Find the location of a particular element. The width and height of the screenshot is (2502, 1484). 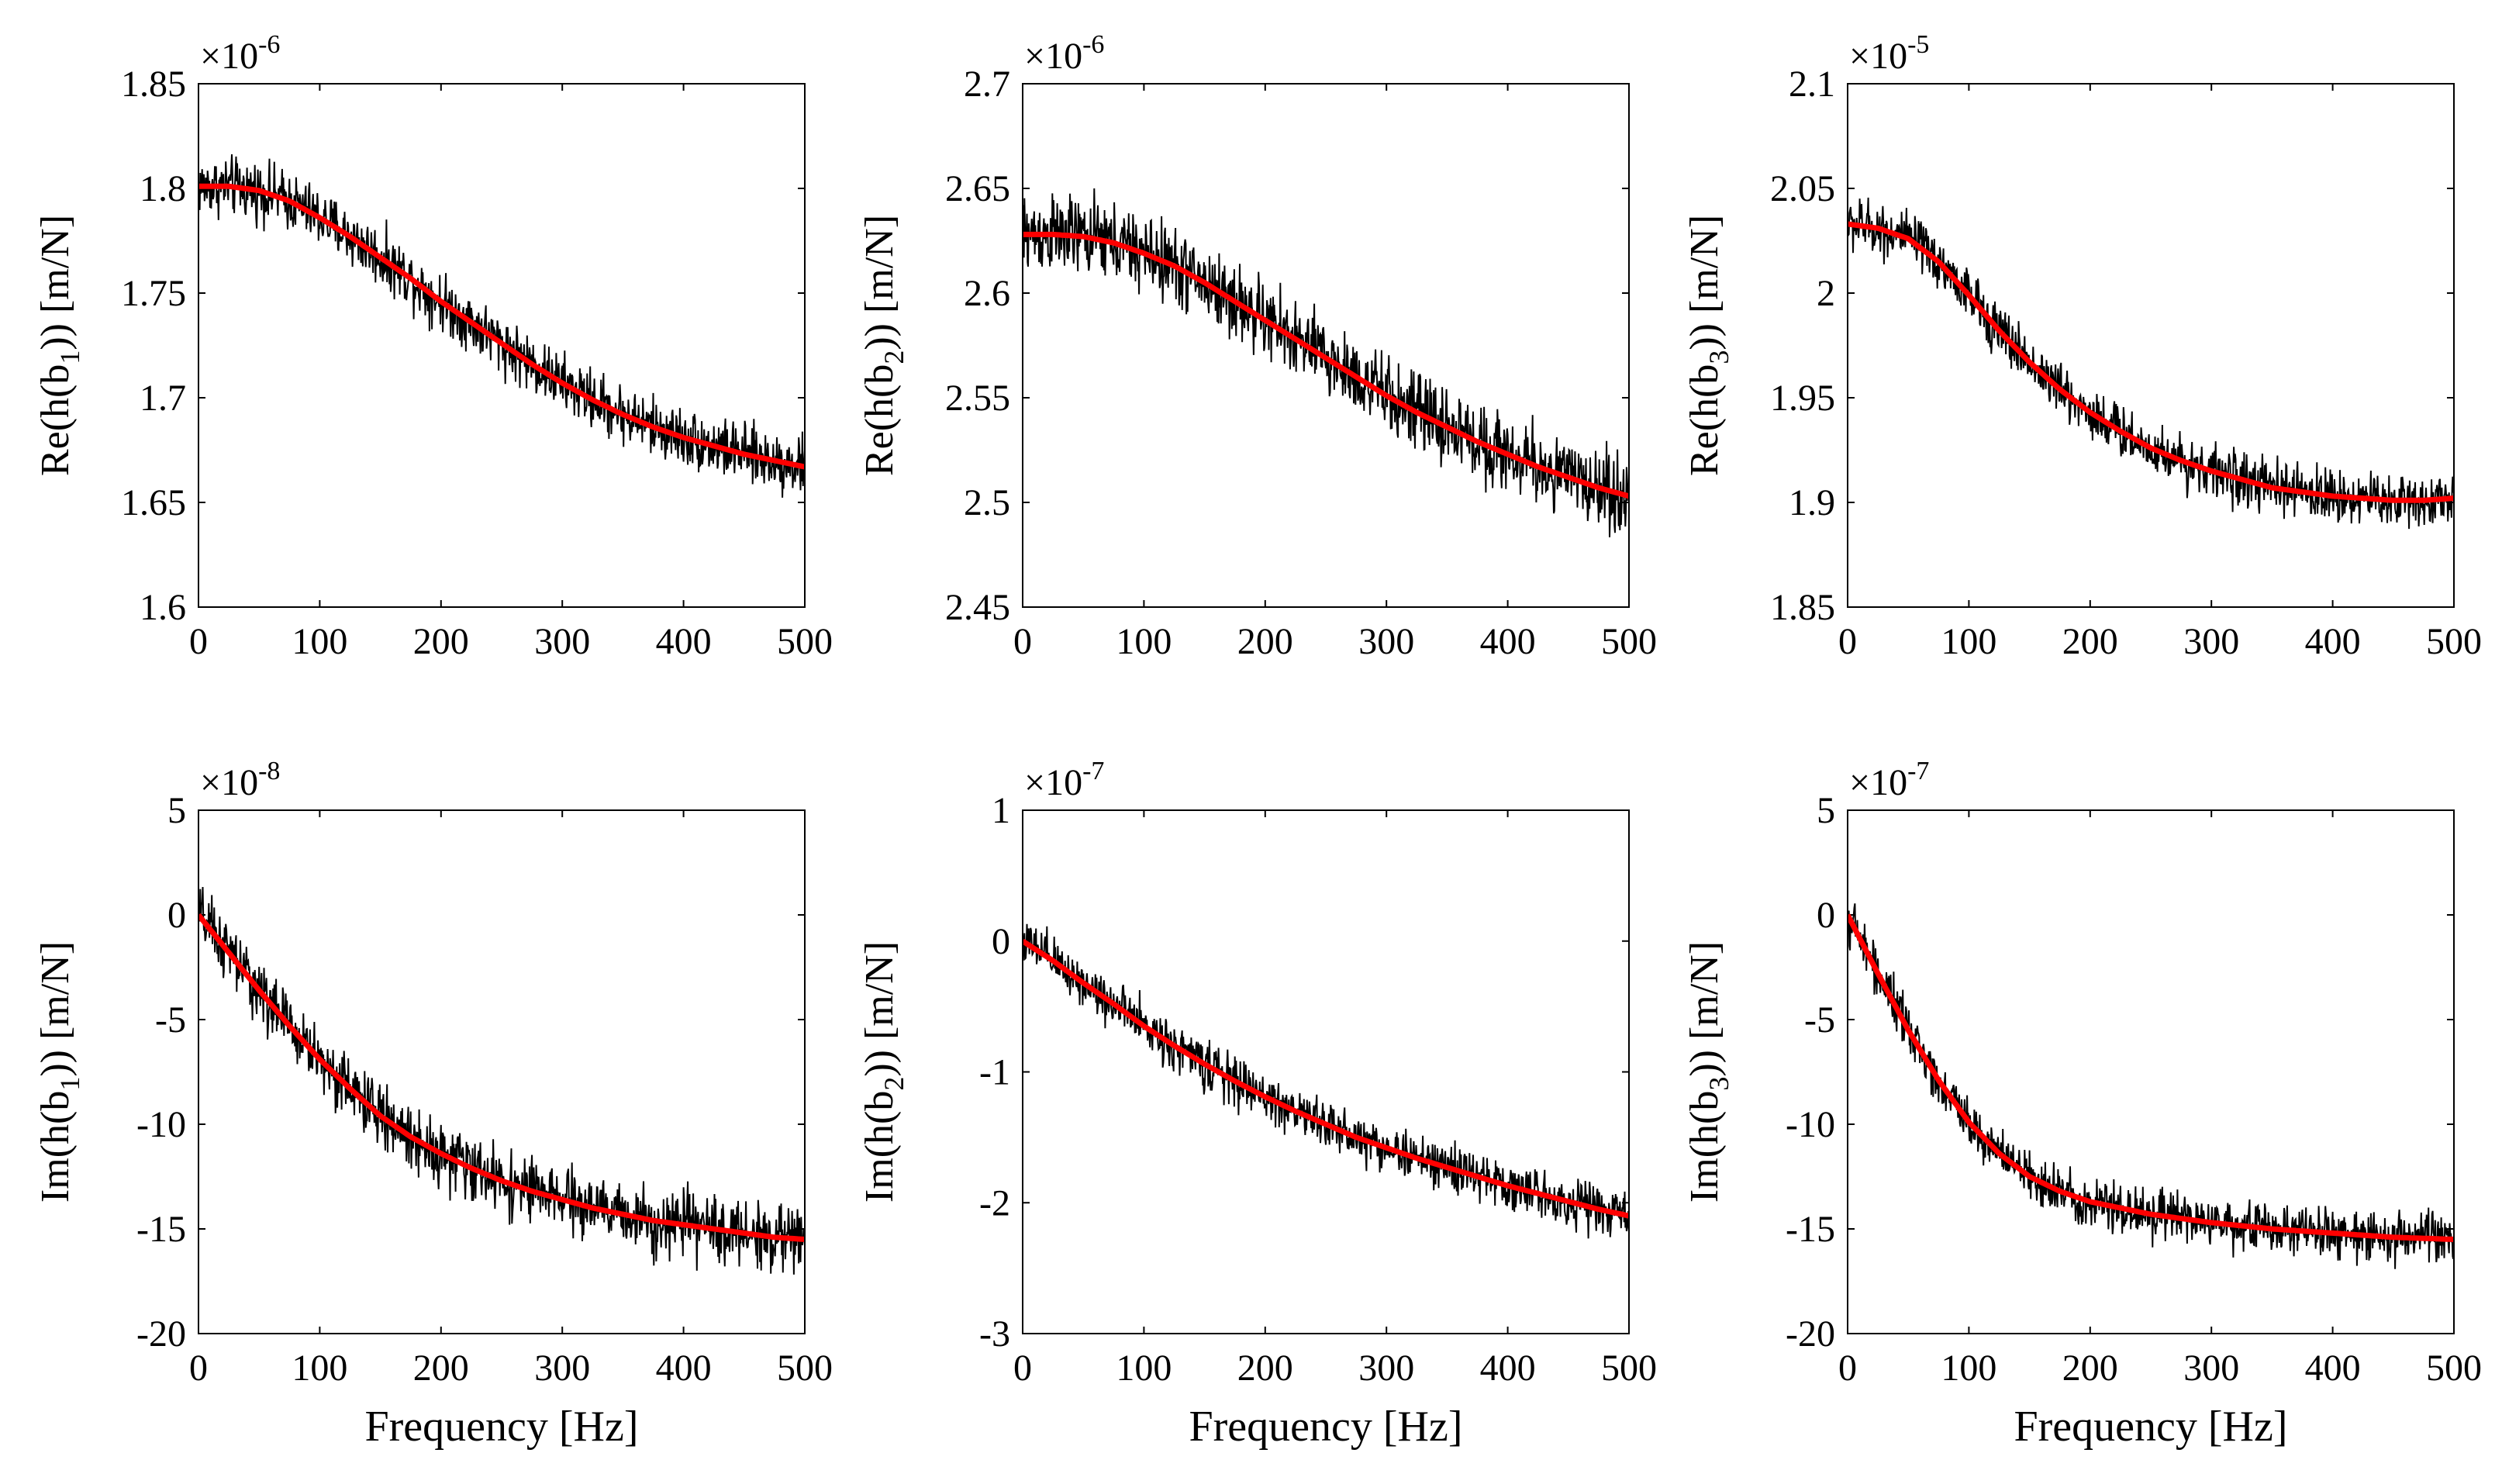

y-tick-label: 1.7 is located at coordinates (163, 398).